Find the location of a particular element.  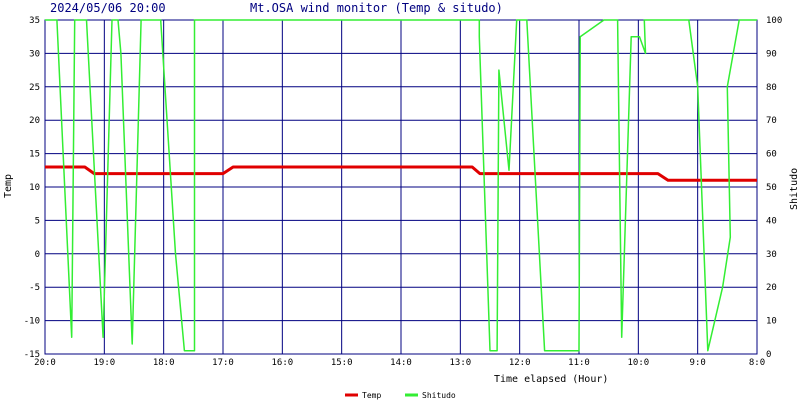

legend-label-shitudo: Shitudo is located at coordinates (439, 395).